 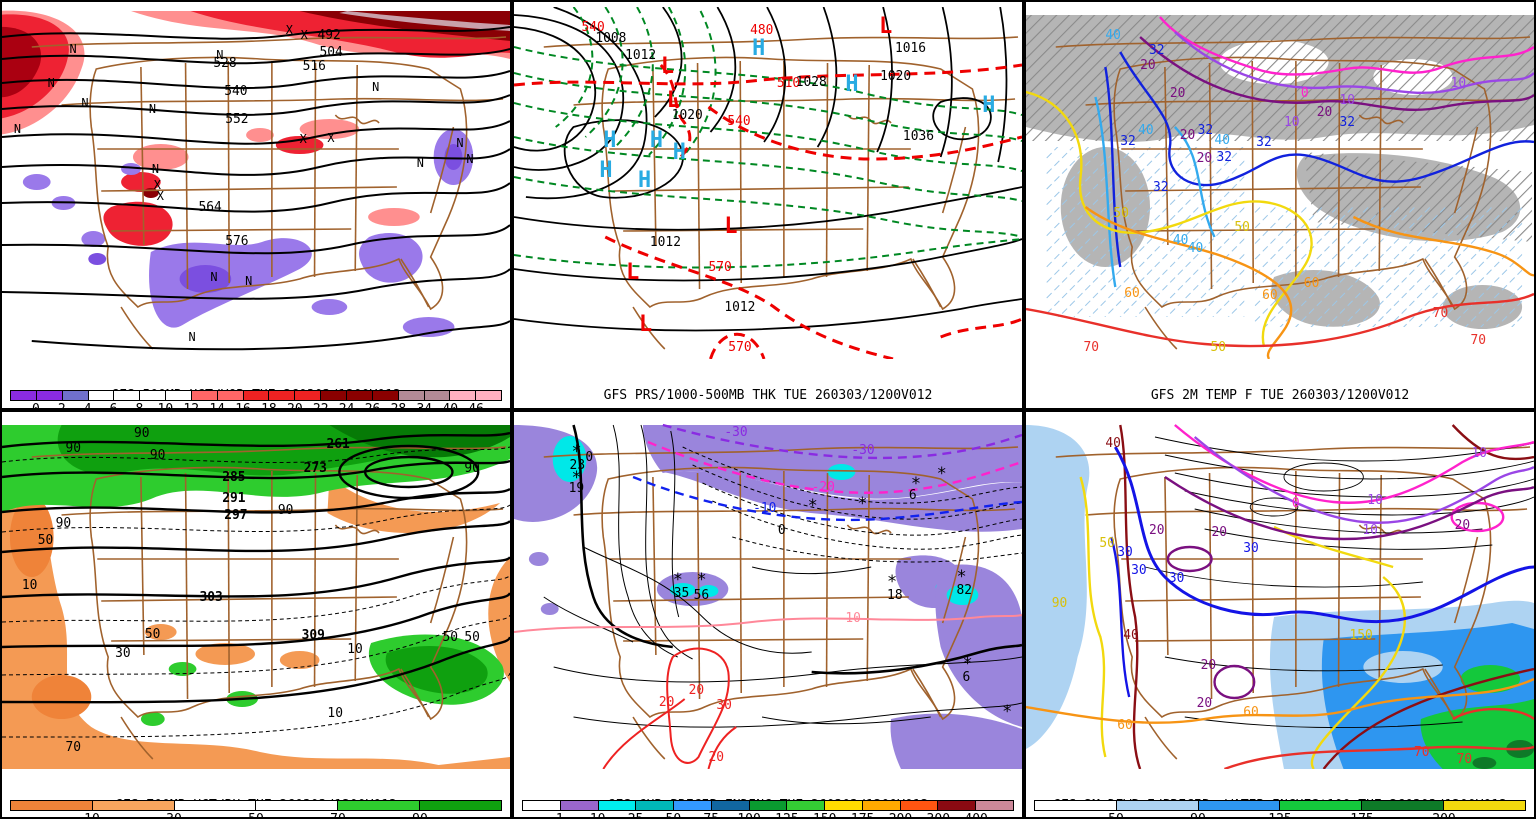 I want to click on contour-label: 35, so click(x=682, y=593).